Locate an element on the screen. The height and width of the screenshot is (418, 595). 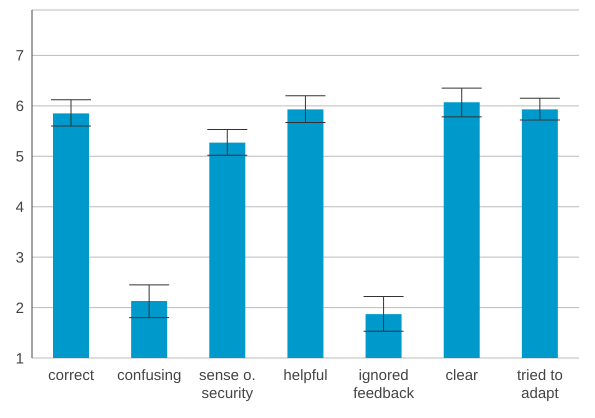
y-tick-label: 5 is located at coordinates (20, 157).